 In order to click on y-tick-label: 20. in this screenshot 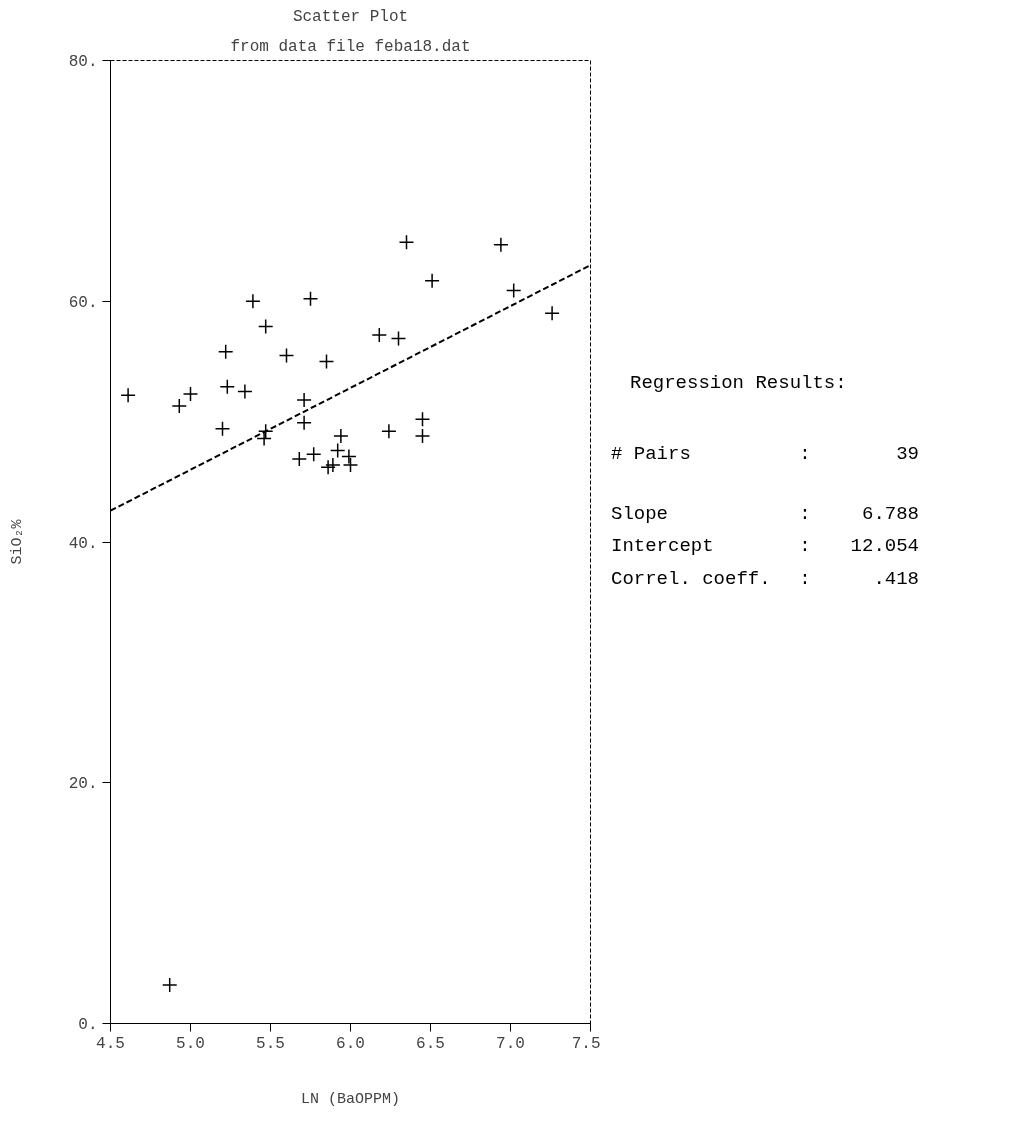, I will do `click(83, 784)`.